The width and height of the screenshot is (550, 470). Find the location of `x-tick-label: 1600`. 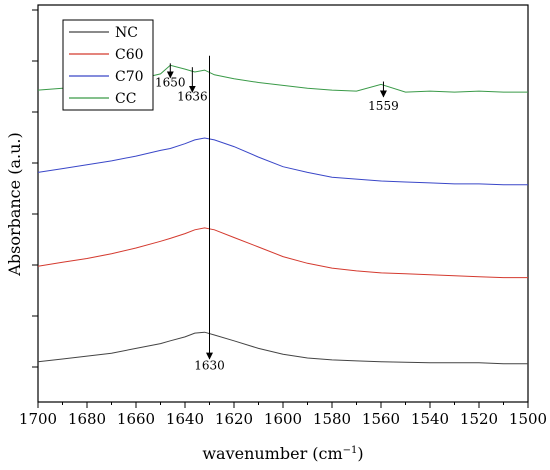

x-tick-label: 1600 is located at coordinates (283, 419).